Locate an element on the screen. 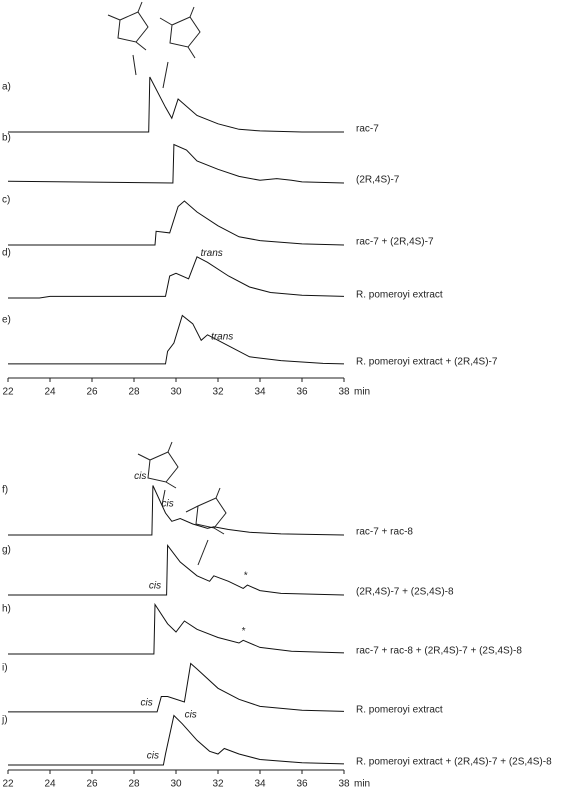 The width and height of the screenshot is (574, 793). trace-letter: f) is located at coordinates (5, 490).